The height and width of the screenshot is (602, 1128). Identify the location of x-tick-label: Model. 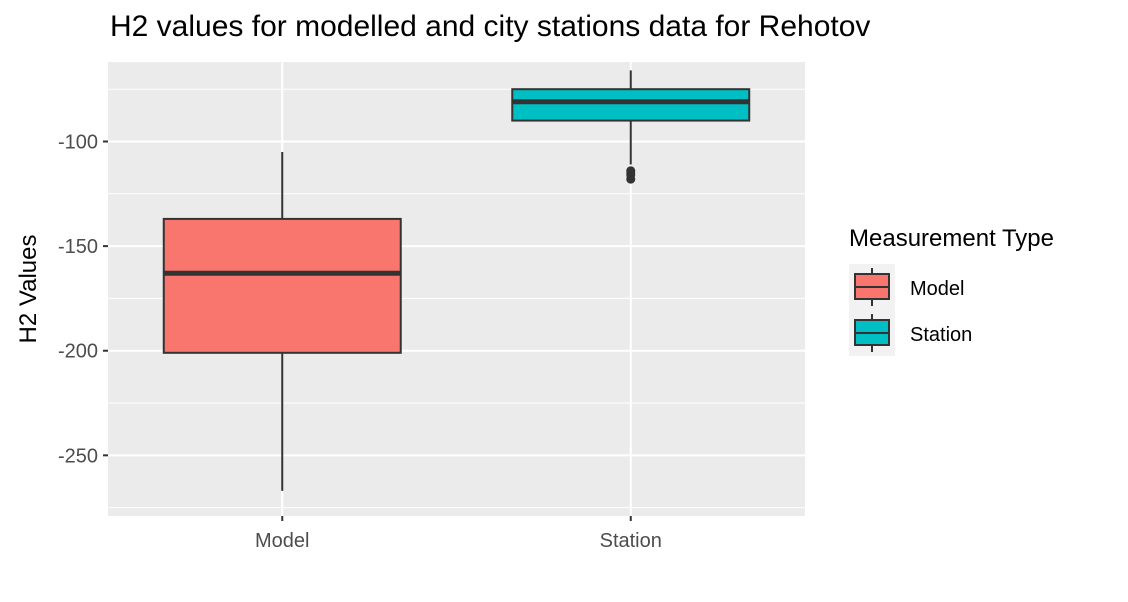
(282, 541).